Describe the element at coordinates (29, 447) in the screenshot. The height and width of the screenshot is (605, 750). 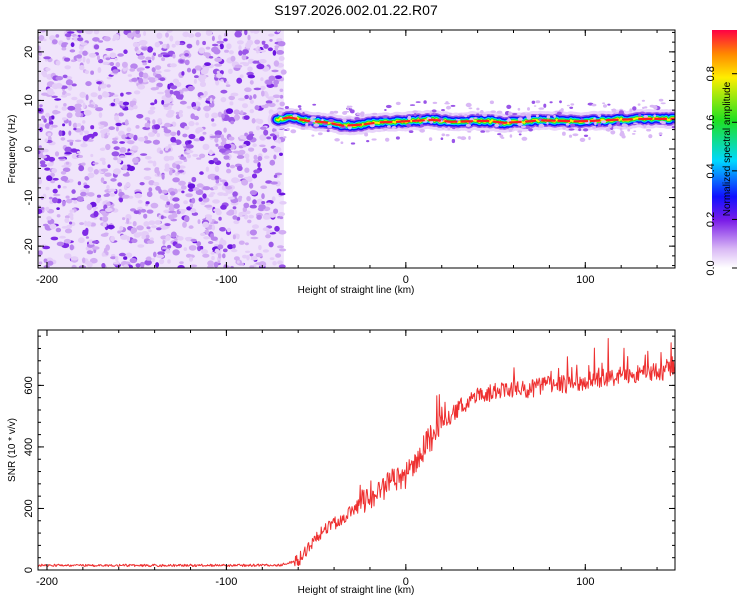
I see `y-tick-label: 400` at that location.